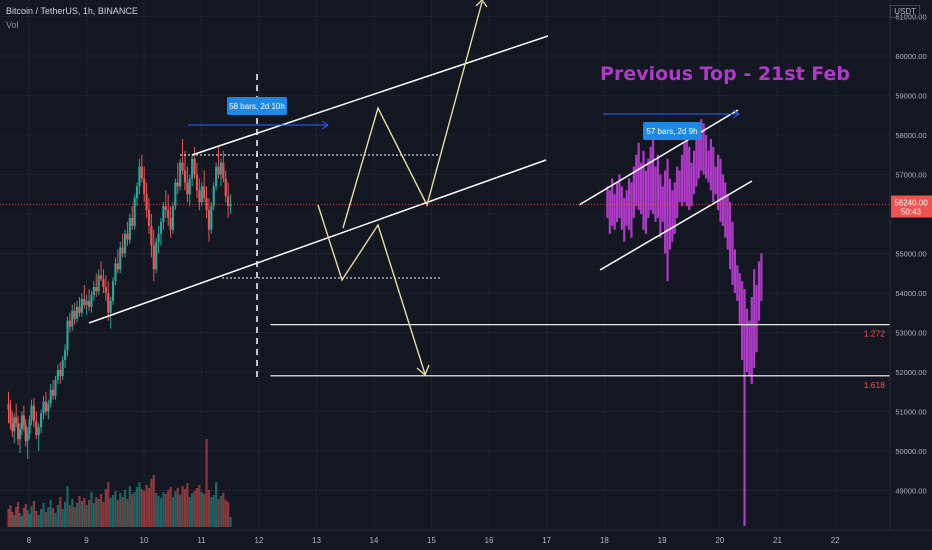 The height and width of the screenshot is (550, 932). Describe the element at coordinates (119, 483) in the screenshot. I see `volume-bars` at that location.